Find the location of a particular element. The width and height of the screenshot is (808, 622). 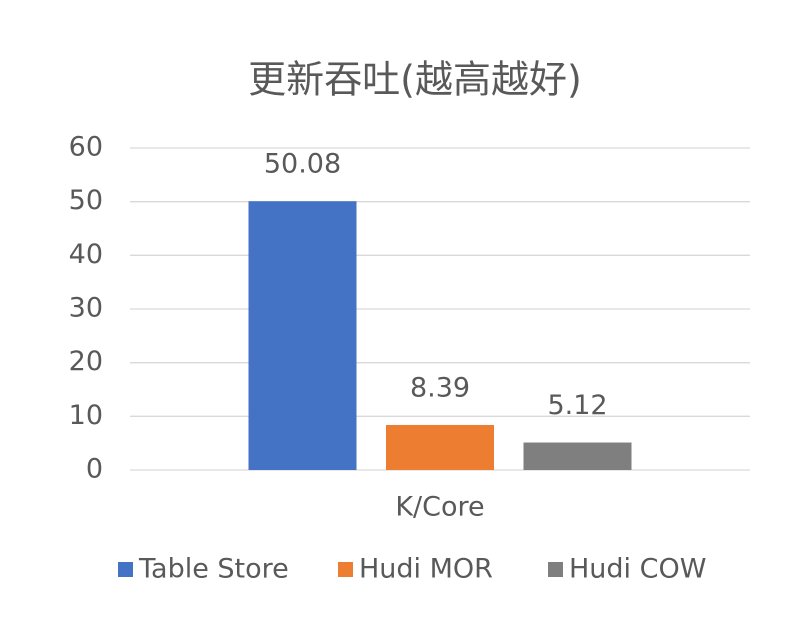

legend-label: Table Store is located at coordinates (213, 569).